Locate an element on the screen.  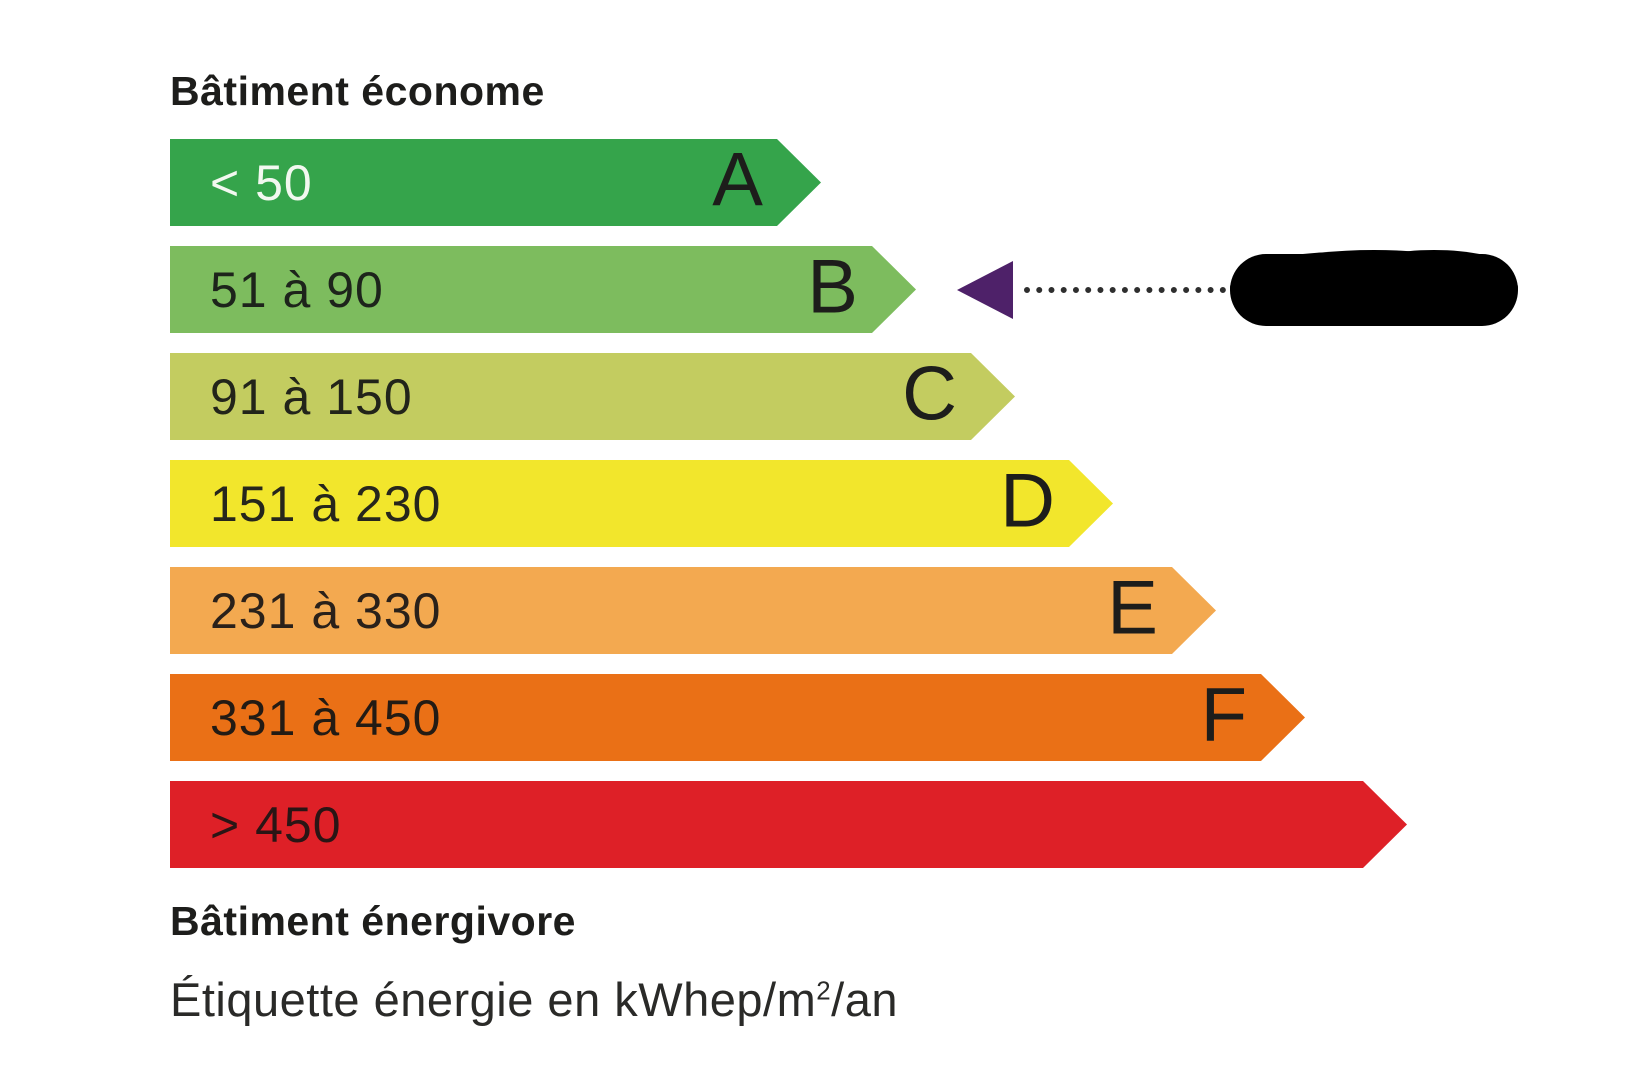
class-indicator-arrow-icon is located at coordinates (985, 290).